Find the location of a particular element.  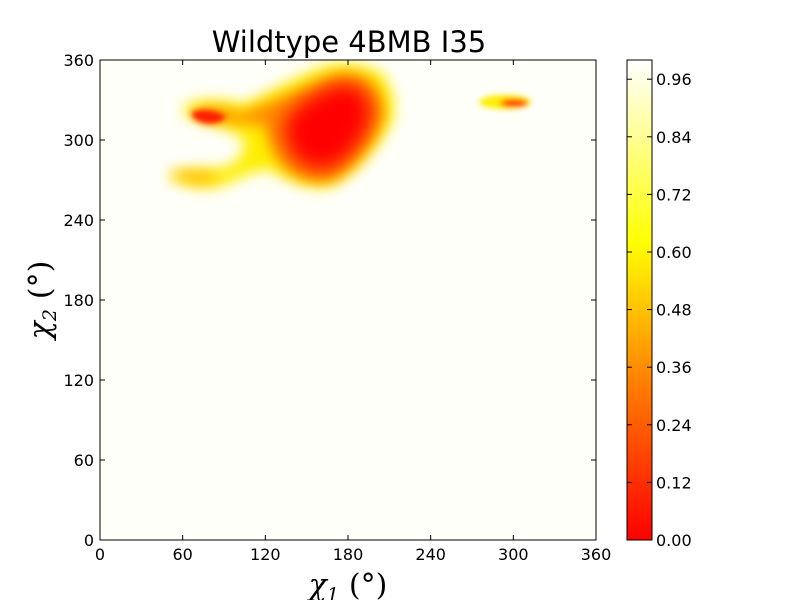

x-tick-label: 240 is located at coordinates (430, 554).